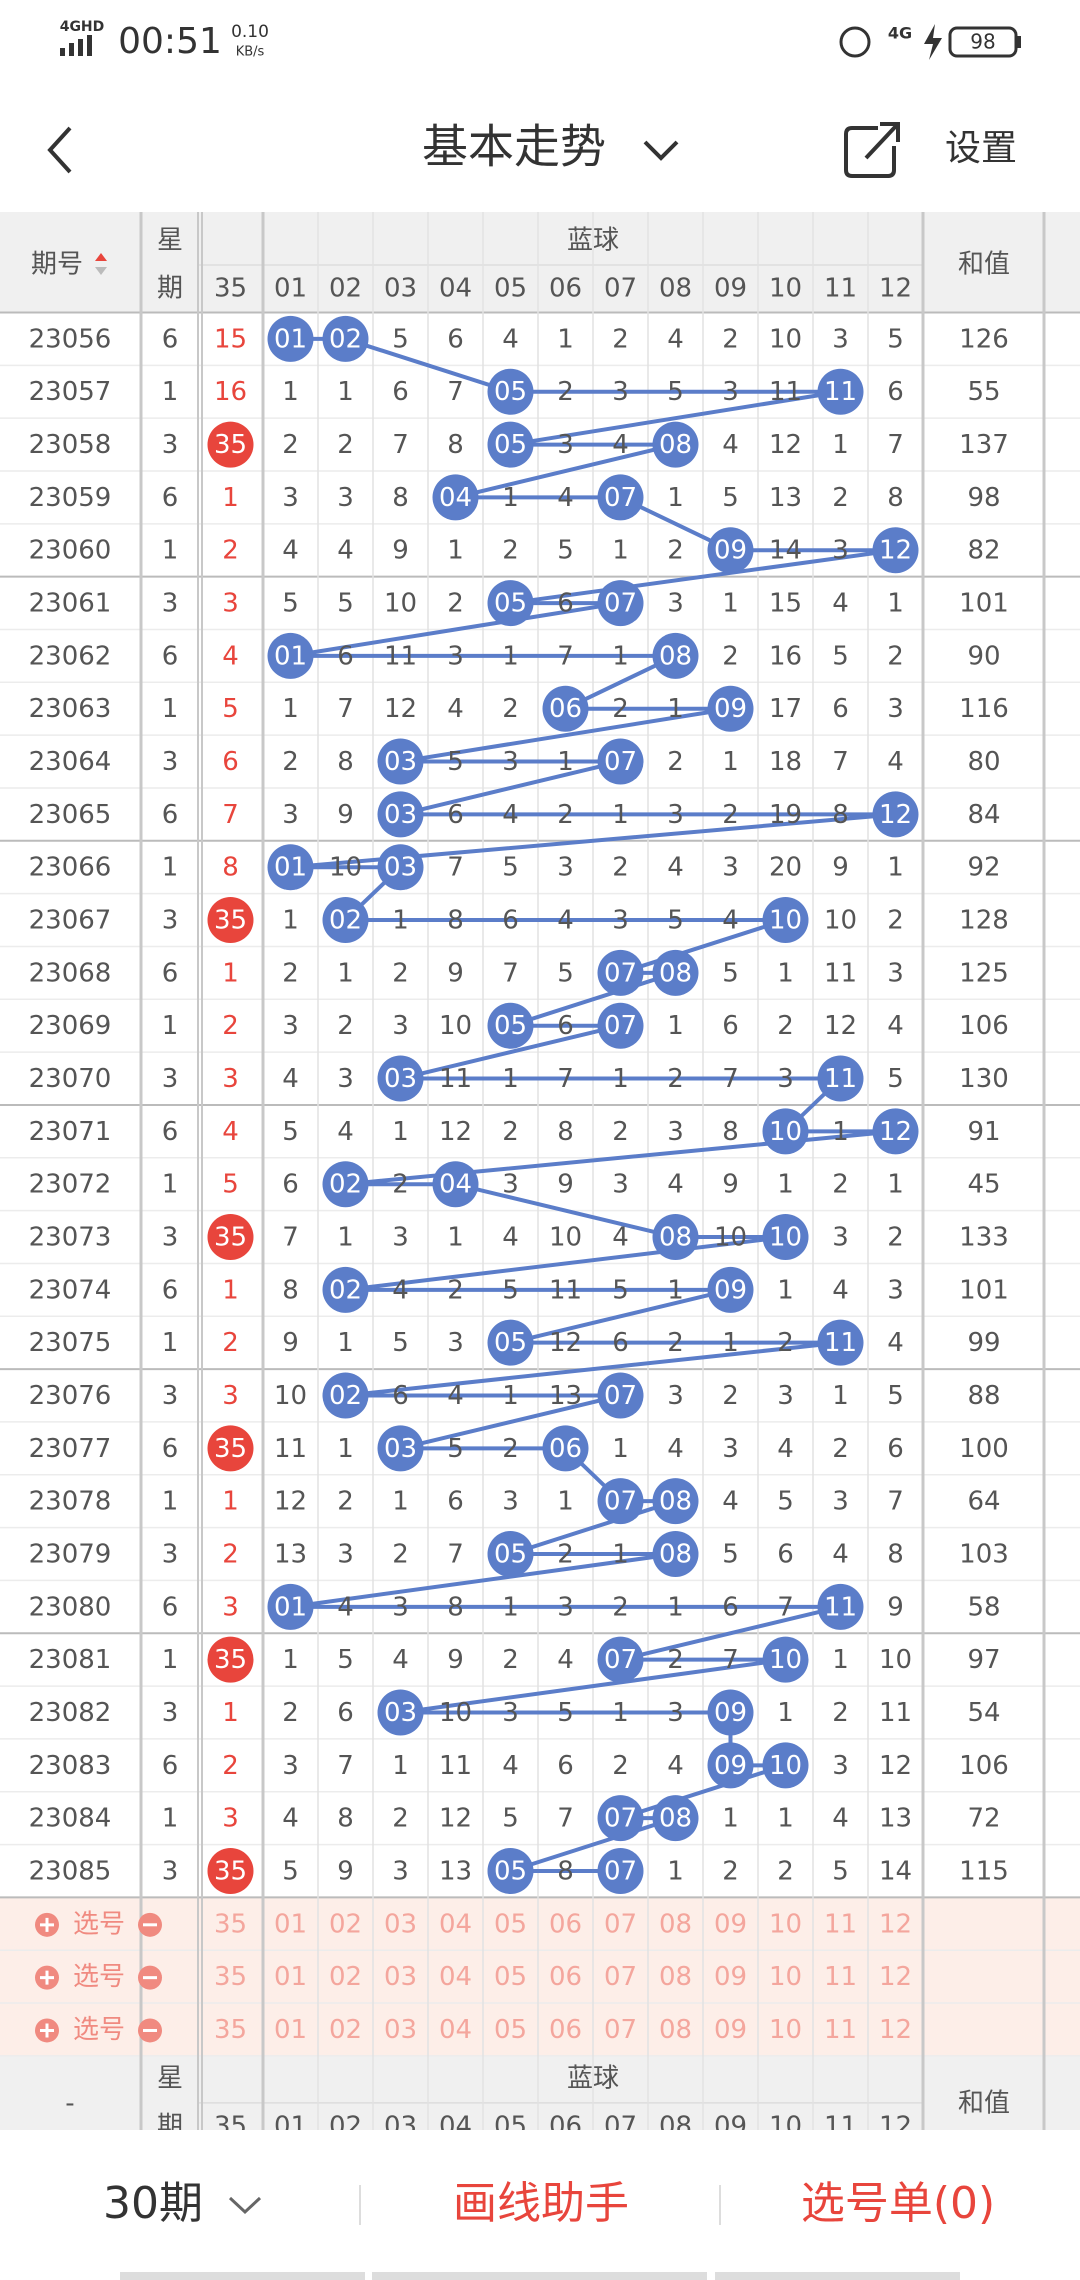 The height and width of the screenshot is (2280, 1080). What do you see at coordinates (510, 1555) in the screenshot?
I see `ball-number: 05` at bounding box center [510, 1555].